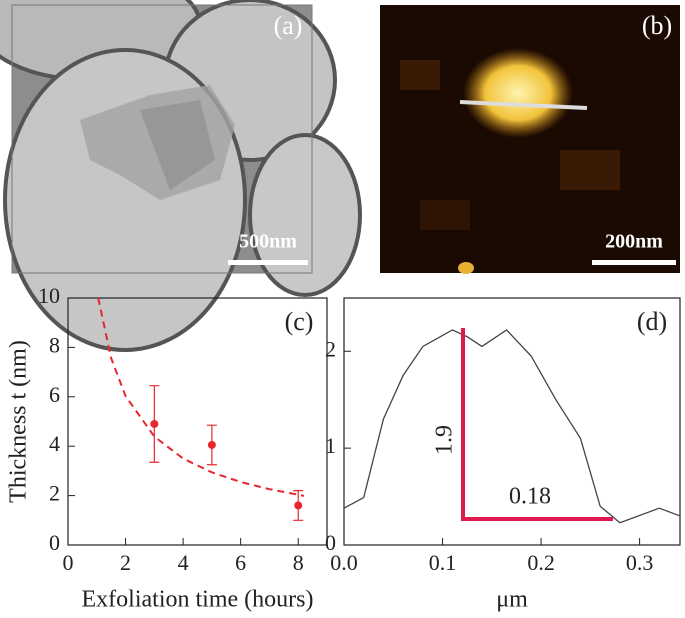  Describe the element at coordinates (640, 562) in the screenshot. I see `x-tick-label: 0.3` at that location.